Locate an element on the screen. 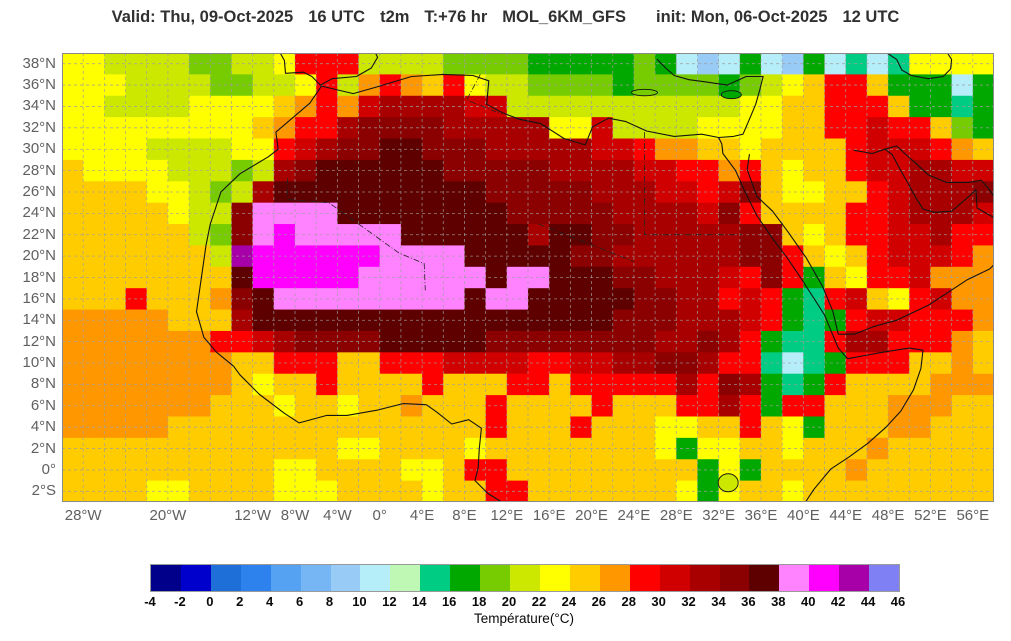 This screenshot has width=1011, height=641. title-part: 16 UTC is located at coordinates (337, 17).